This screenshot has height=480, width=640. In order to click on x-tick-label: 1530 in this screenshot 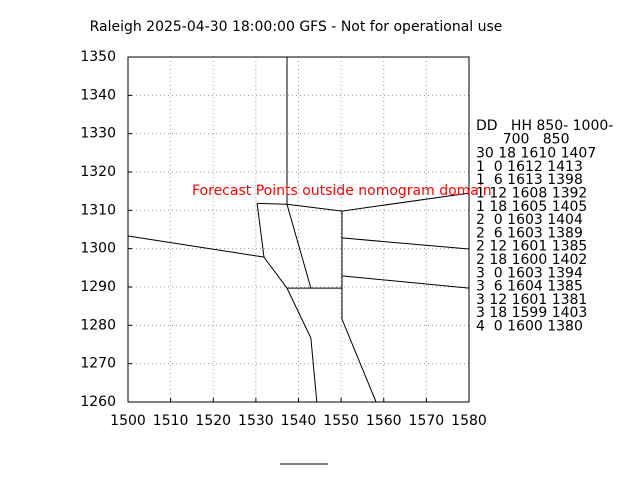, I will do `click(256, 421)`.